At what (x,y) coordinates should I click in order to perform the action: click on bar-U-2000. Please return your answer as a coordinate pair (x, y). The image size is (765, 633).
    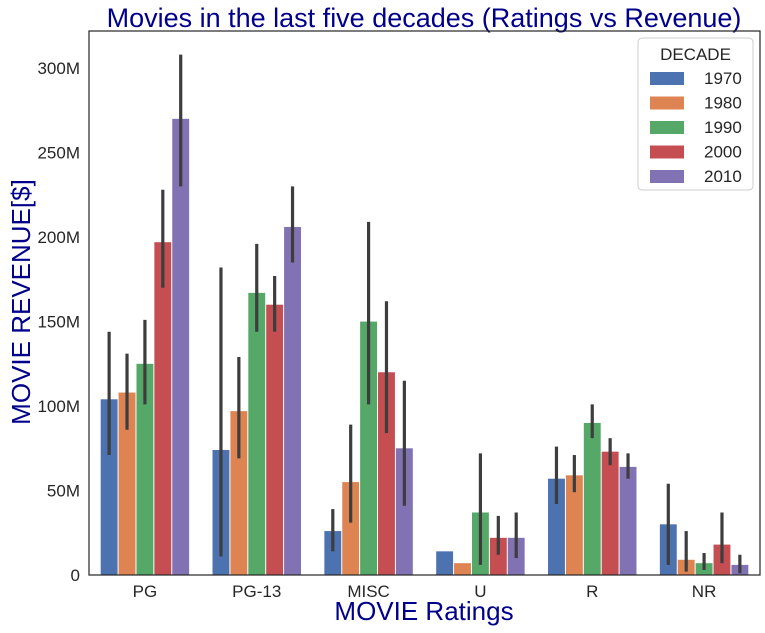
    Looking at the image, I should click on (498, 556).